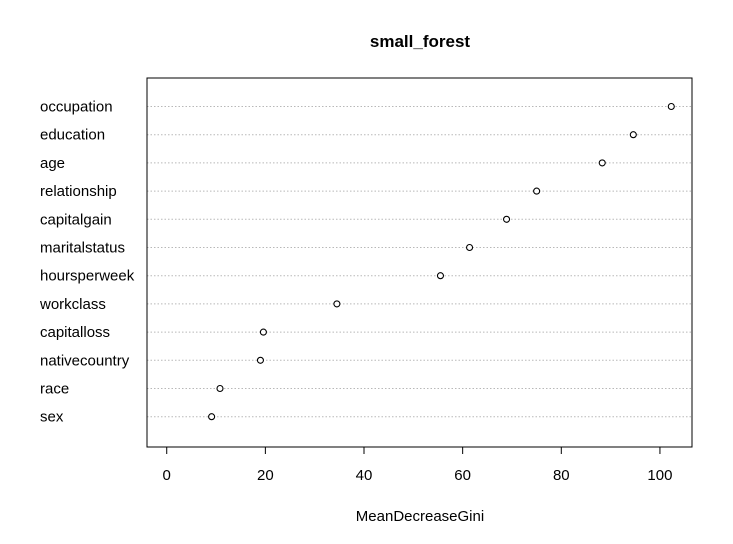  I want to click on category-label-sex: sex, so click(52, 417).